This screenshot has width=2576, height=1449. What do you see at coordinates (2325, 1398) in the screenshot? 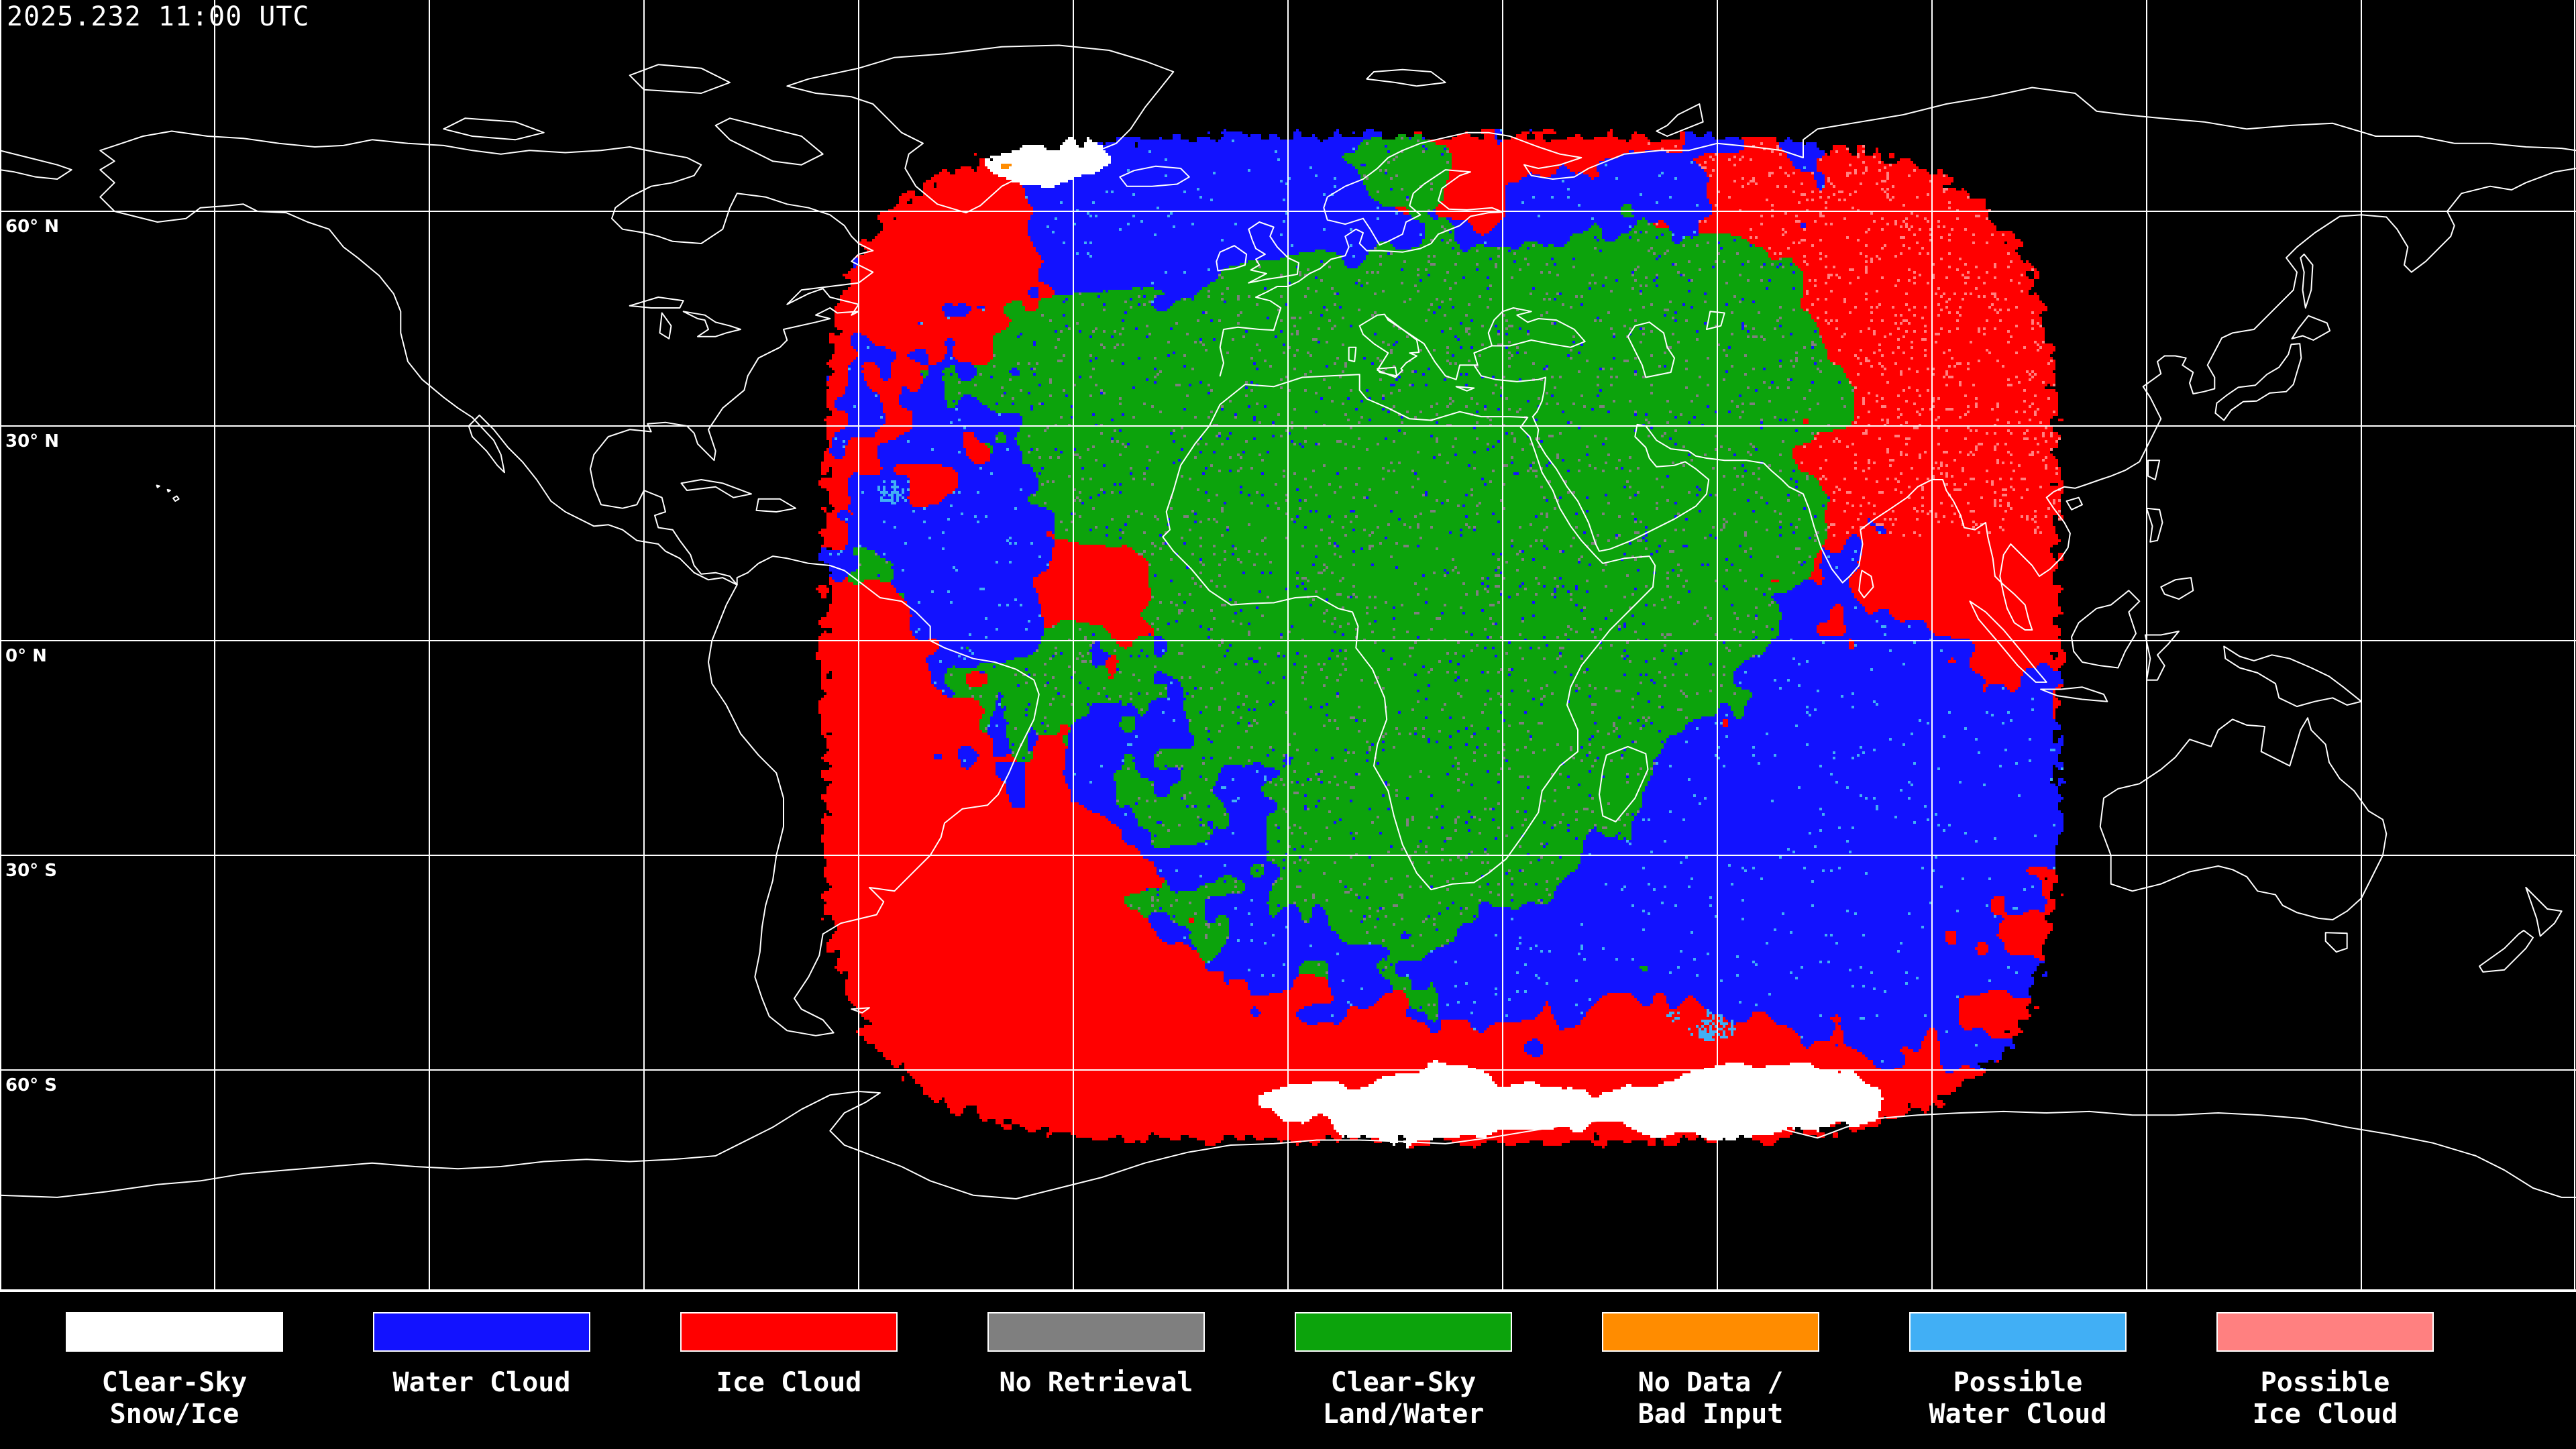
I see `legend-label-possible_ice_cloud: Possible Ice Cloud` at bounding box center [2325, 1398].